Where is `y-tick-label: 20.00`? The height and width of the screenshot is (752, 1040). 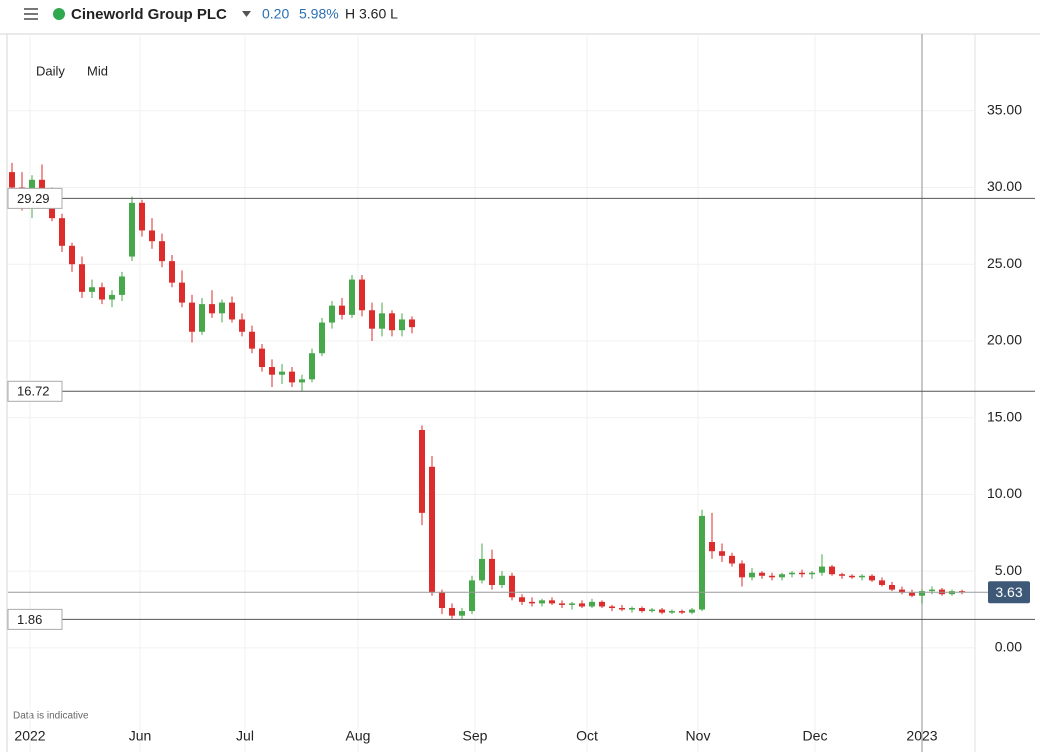 y-tick-label: 20.00 is located at coordinates (1004, 340).